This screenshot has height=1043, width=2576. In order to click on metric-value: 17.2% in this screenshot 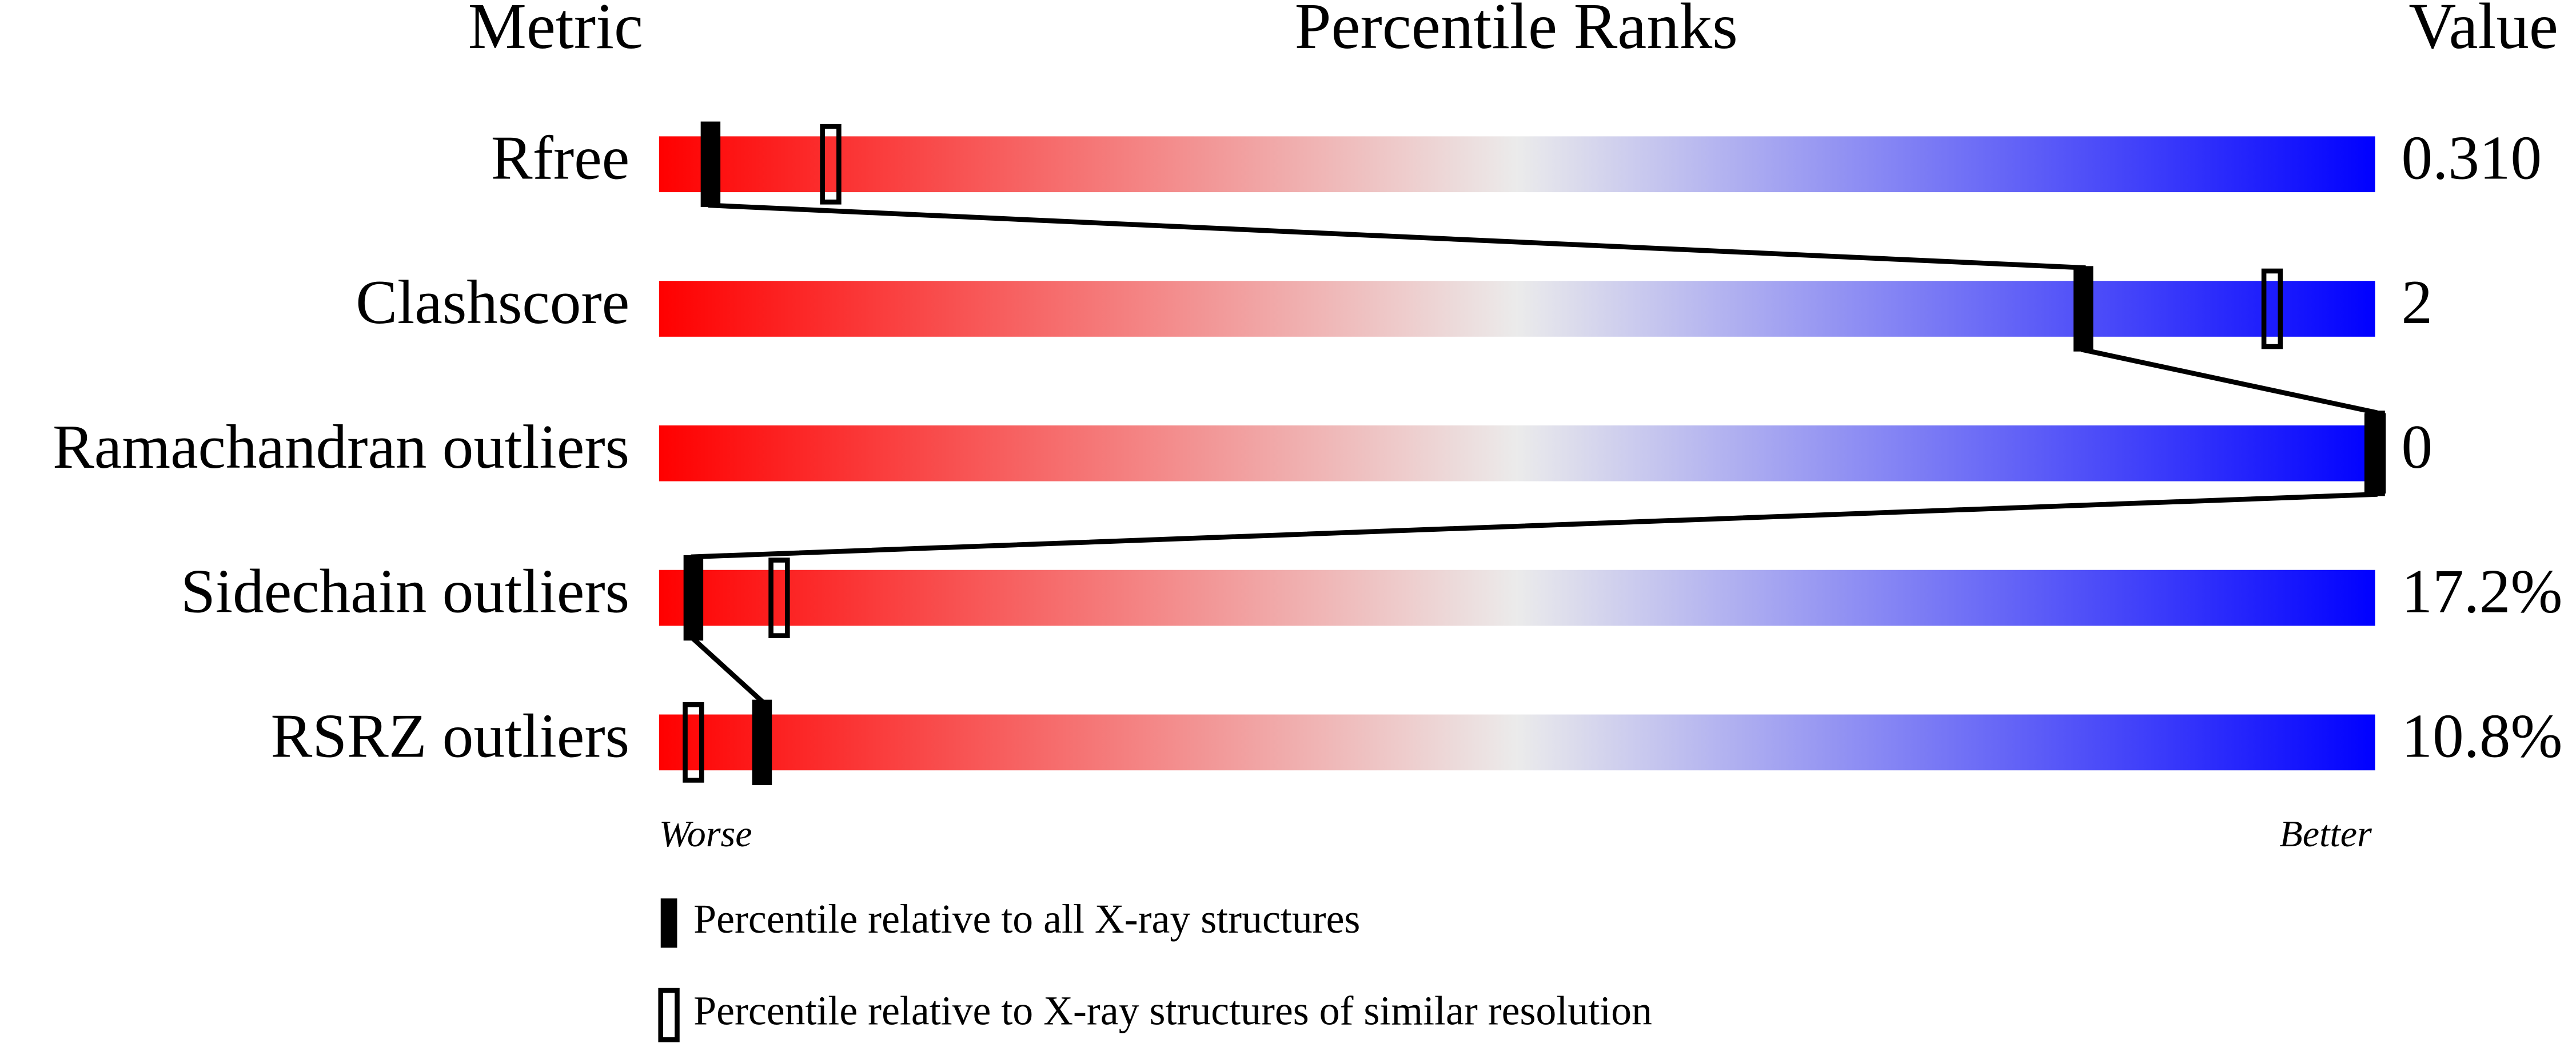, I will do `click(2482, 591)`.